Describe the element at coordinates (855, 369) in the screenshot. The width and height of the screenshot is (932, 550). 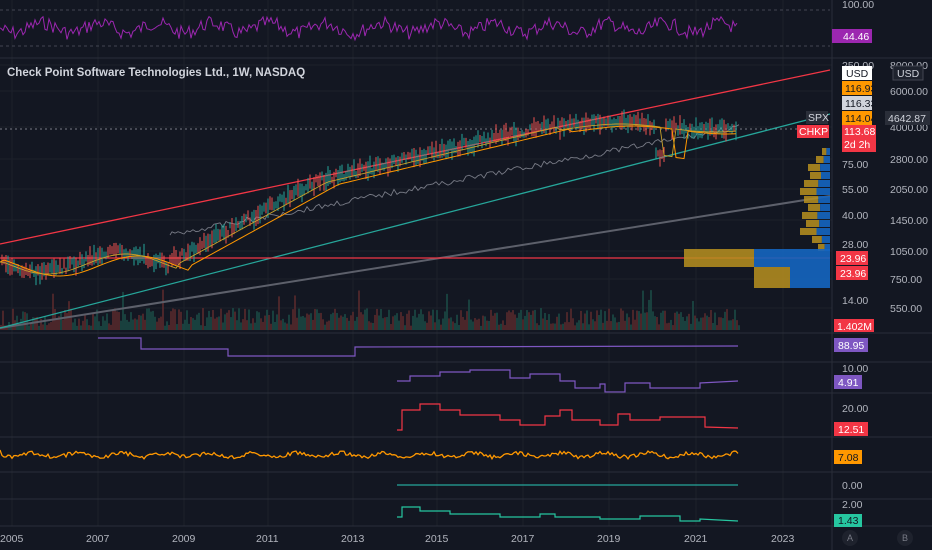
I see `pane2-tick: 10.00` at that location.